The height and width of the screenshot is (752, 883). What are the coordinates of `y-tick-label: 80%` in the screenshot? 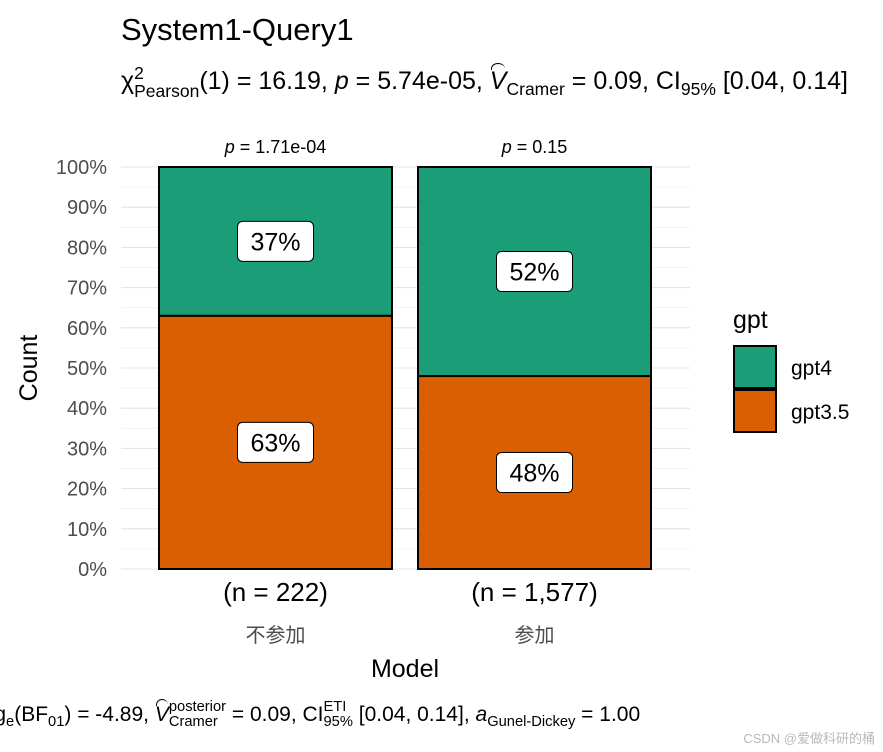 It's located at (87, 248).